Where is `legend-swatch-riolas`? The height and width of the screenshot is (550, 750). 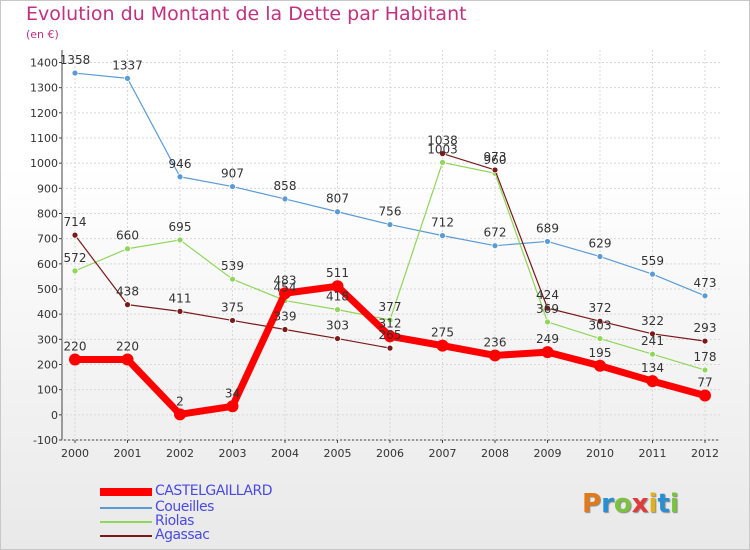
legend-swatch-riolas is located at coordinates (126, 522).